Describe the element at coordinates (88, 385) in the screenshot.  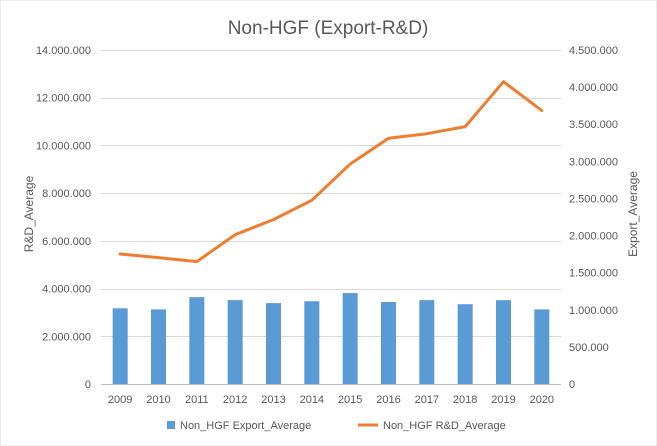
I see `left-tick-label: 0` at that location.